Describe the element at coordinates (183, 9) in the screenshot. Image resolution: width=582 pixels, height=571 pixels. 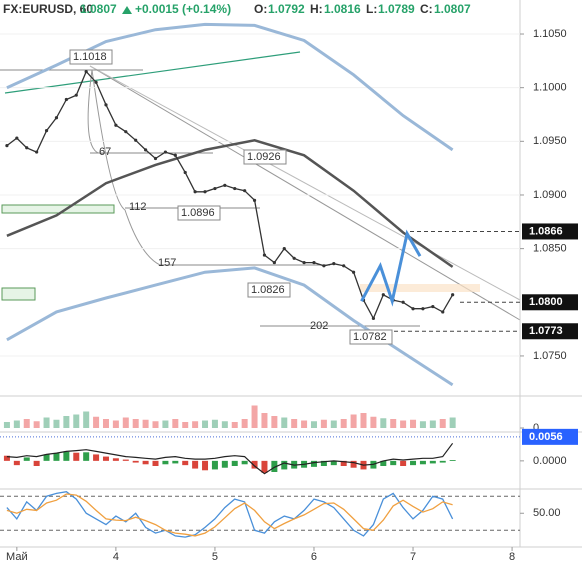
I see `change: +0.0015 (+0.14%)` at that location.